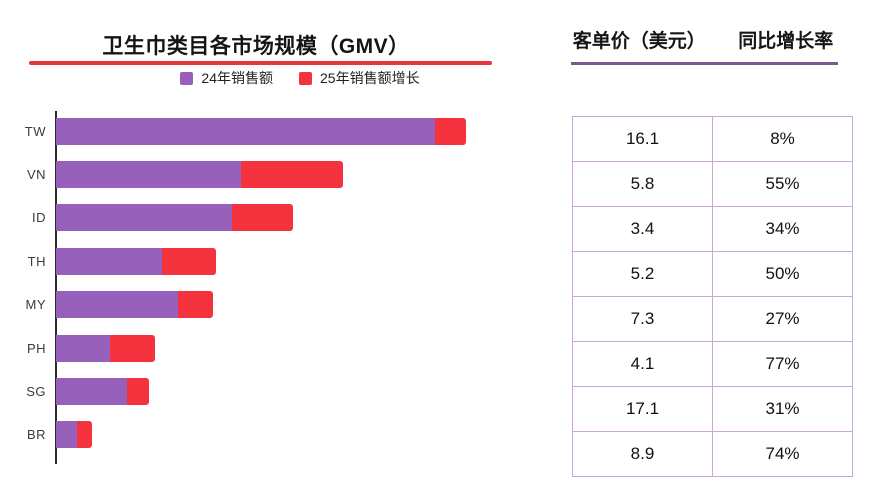 Image resolution: width=884 pixels, height=494 pixels. What do you see at coordinates (117, 305) in the screenshot?
I see `bar-segment-24-sales-my` at bounding box center [117, 305].